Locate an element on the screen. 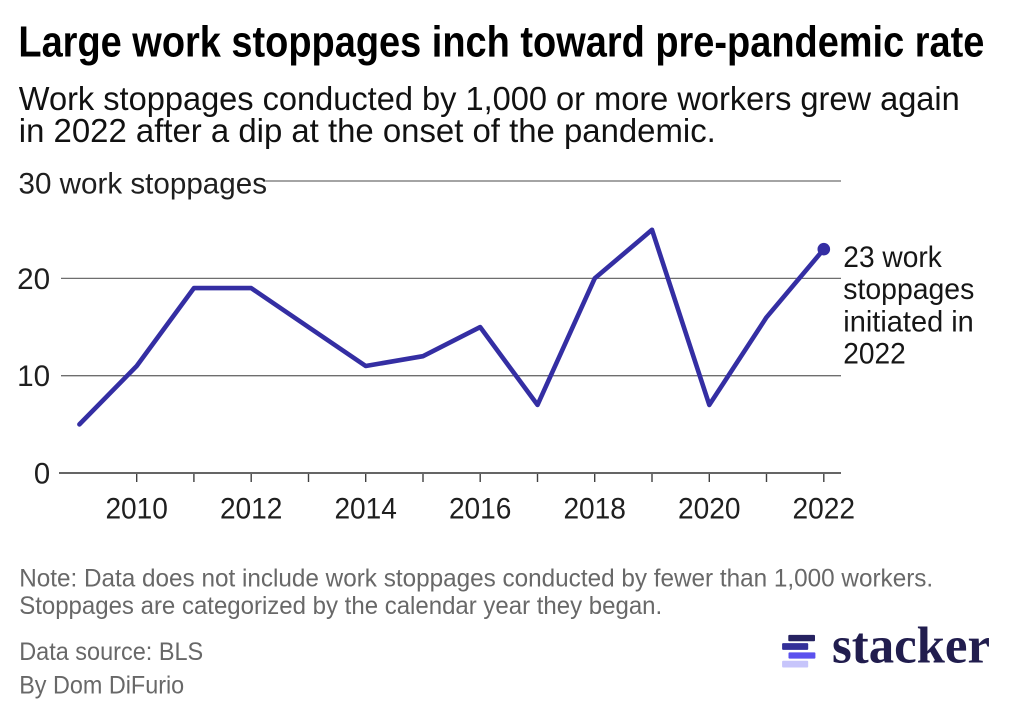 This screenshot has width=1010, height=720. svg-text: 2020 is located at coordinates (709, 509).